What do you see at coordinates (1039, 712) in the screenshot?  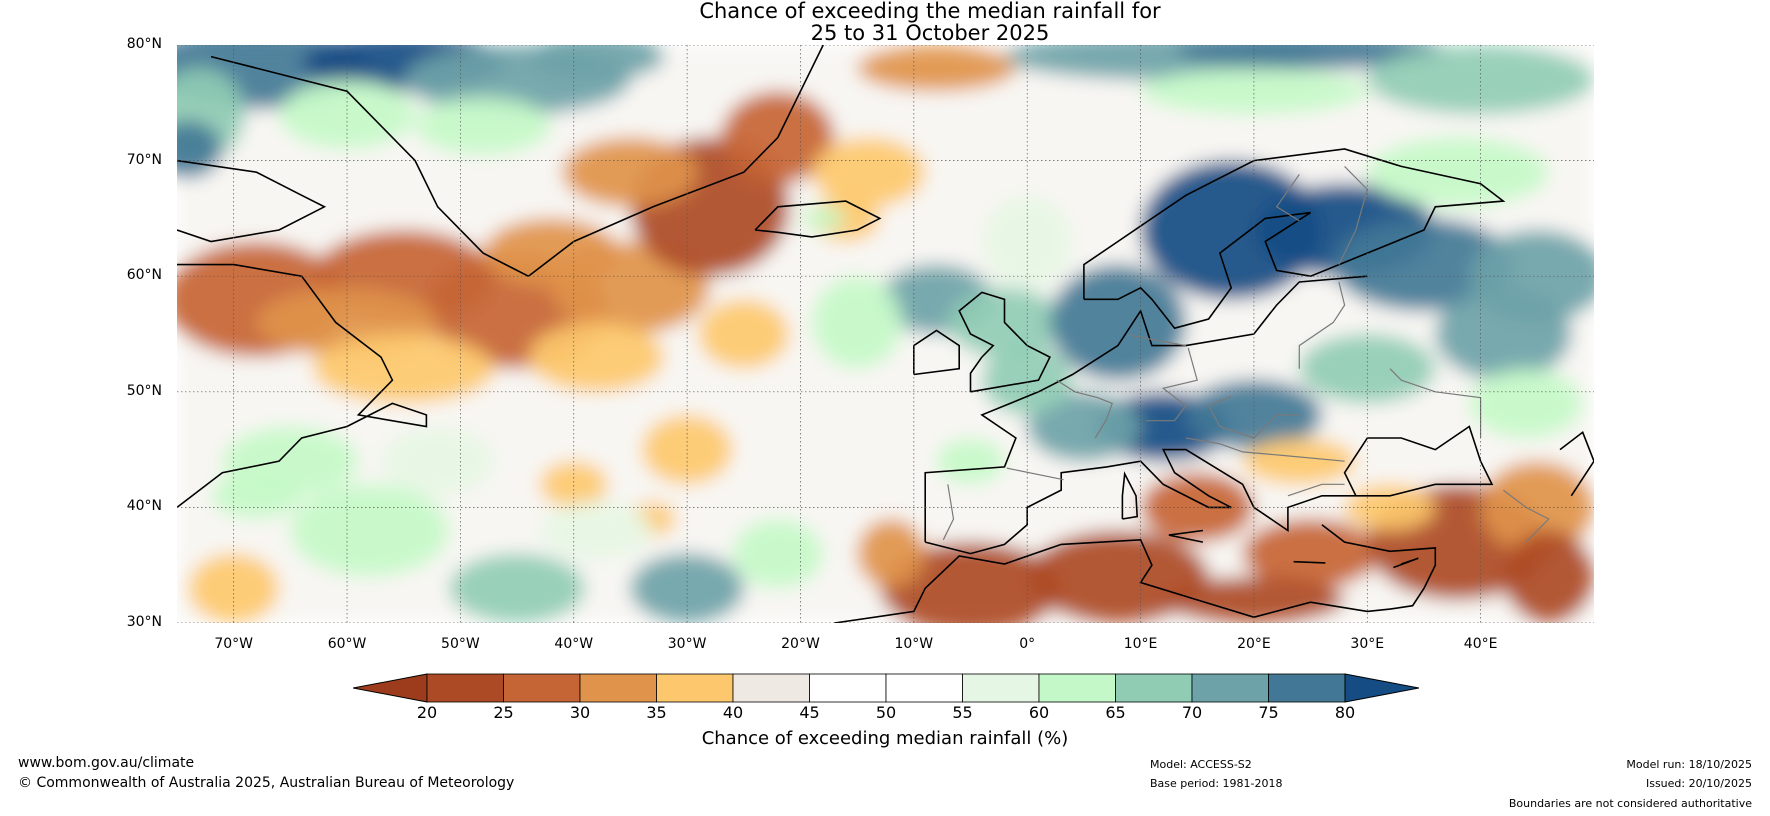 I see `colorbar-tick-label: 60` at bounding box center [1039, 712].